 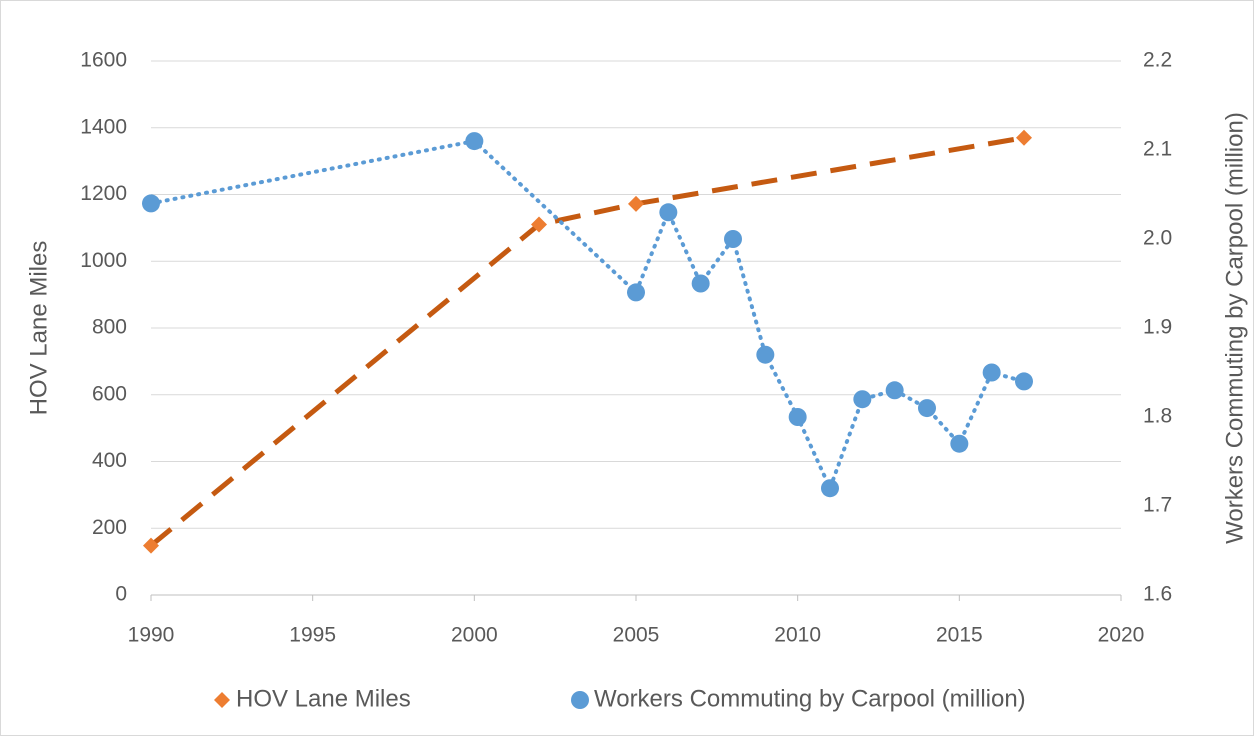 I want to click on x-tick-label: 2015, so click(x=959, y=635).